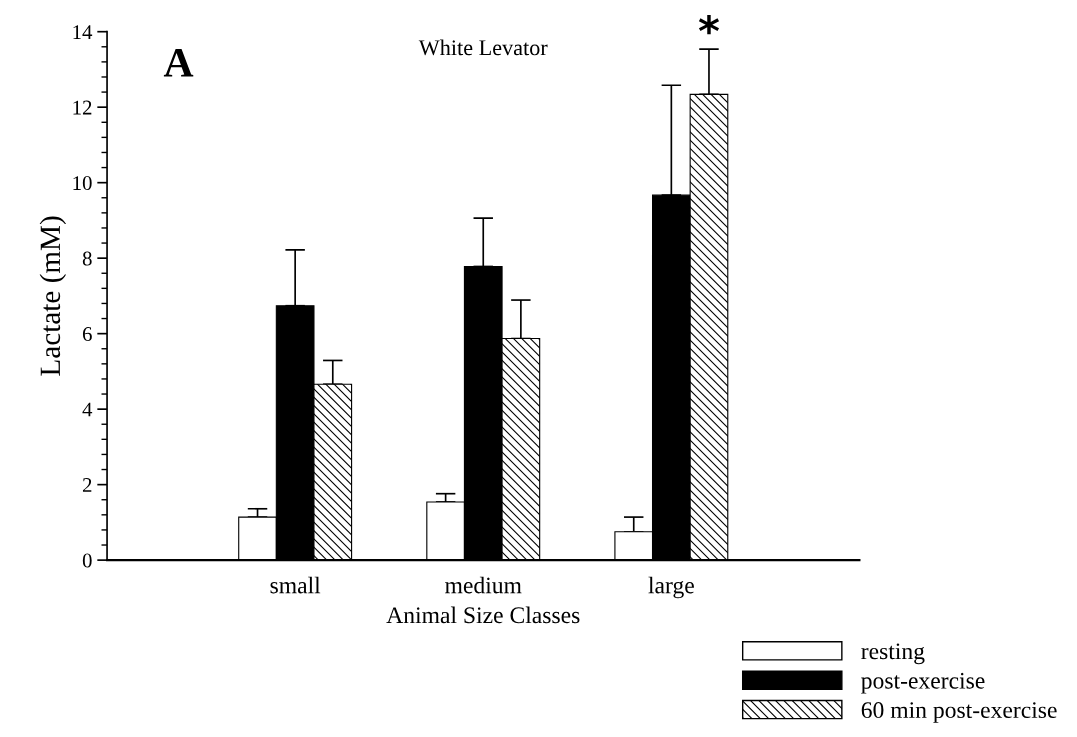 The width and height of the screenshot is (1077, 737). What do you see at coordinates (178, 62) in the screenshot?
I see `annotation: A` at bounding box center [178, 62].